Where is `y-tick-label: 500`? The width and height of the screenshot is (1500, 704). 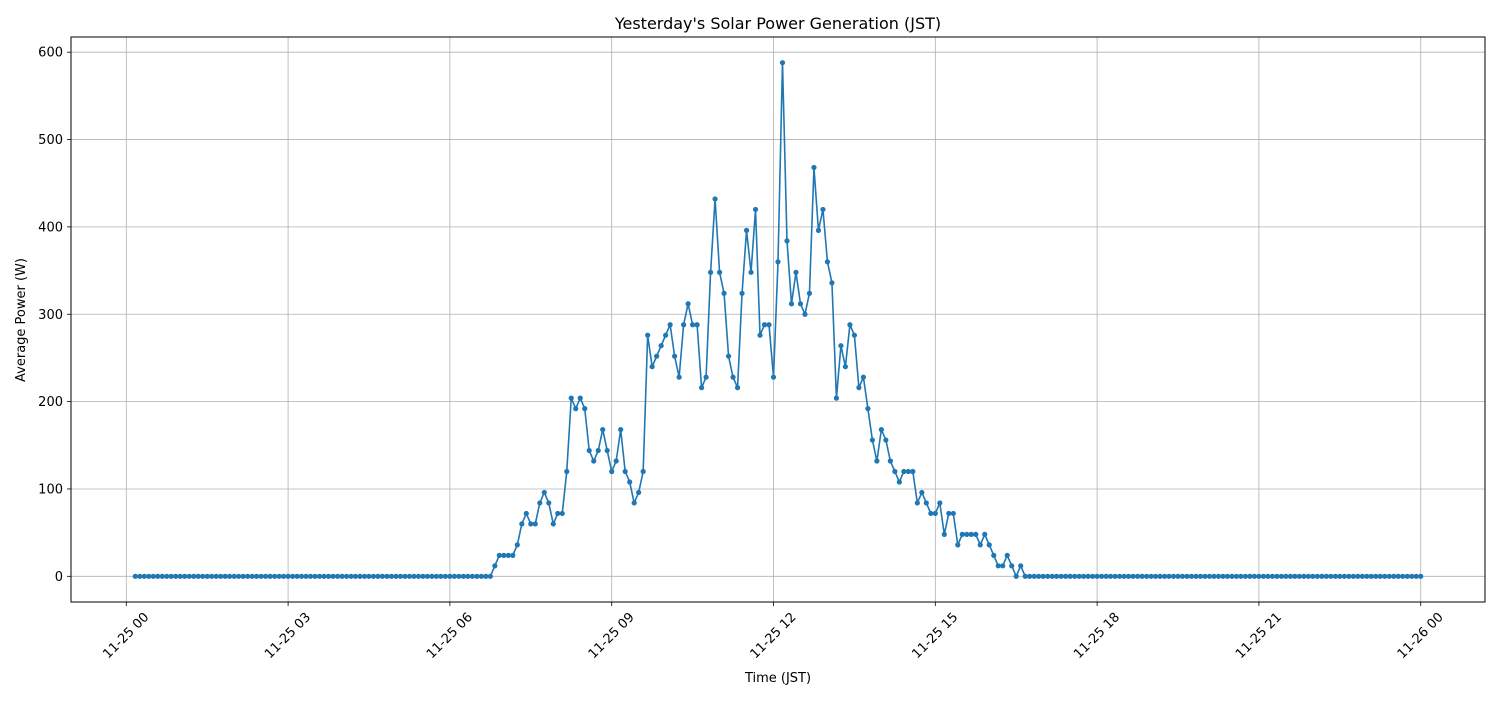
y-tick-label: 500 is located at coordinates (50, 140).